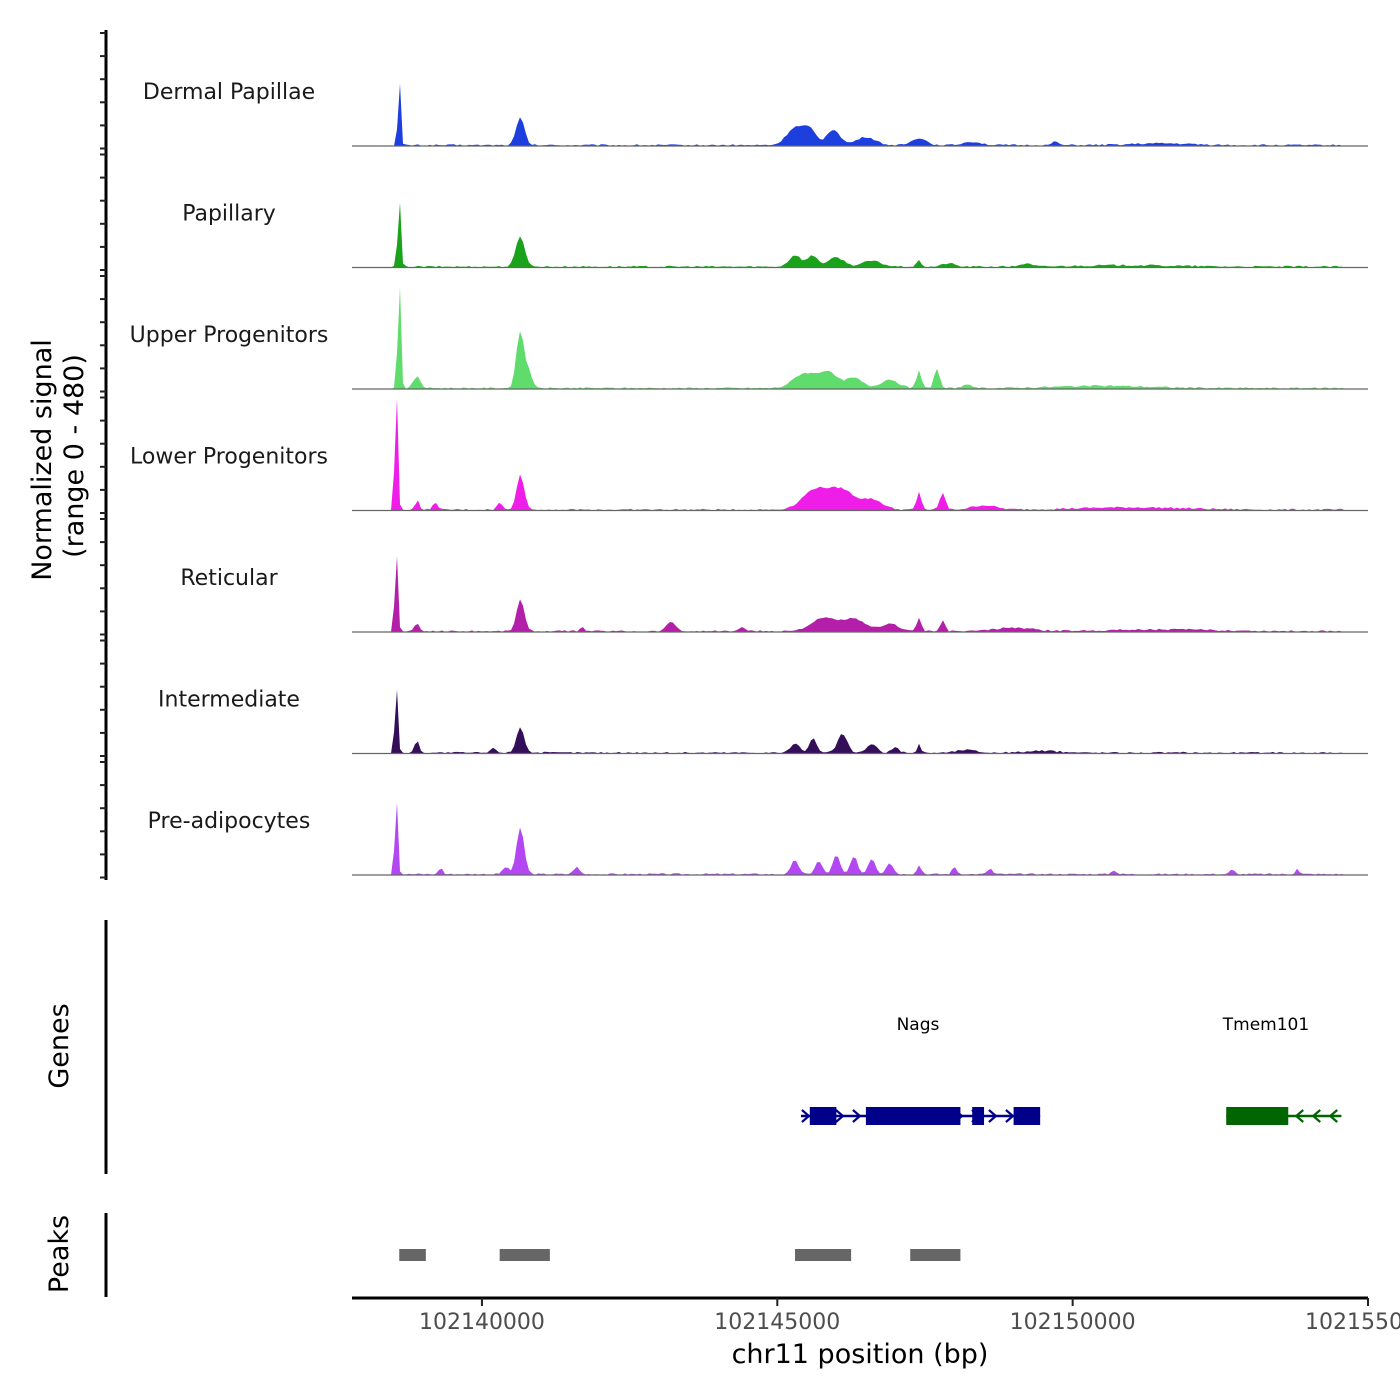 The image size is (1400, 1400). Describe the element at coordinates (229, 457) in the screenshot. I see `track-label: Lower Progenitors` at that location.